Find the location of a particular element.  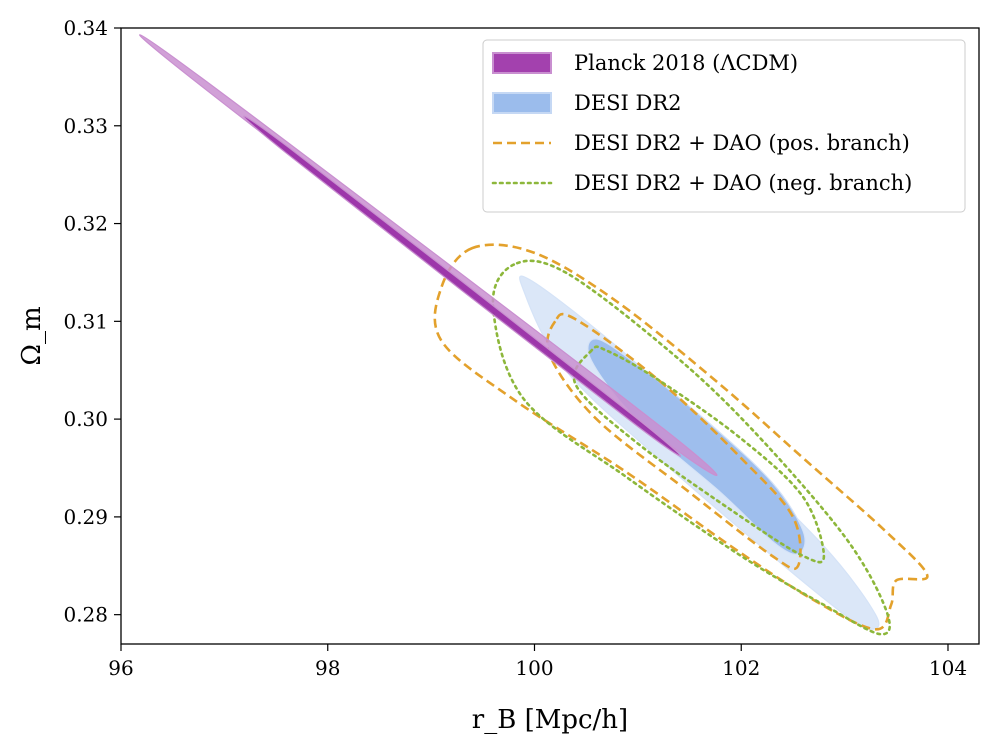

x-tick-label-102: 102 is located at coordinates (741, 668).